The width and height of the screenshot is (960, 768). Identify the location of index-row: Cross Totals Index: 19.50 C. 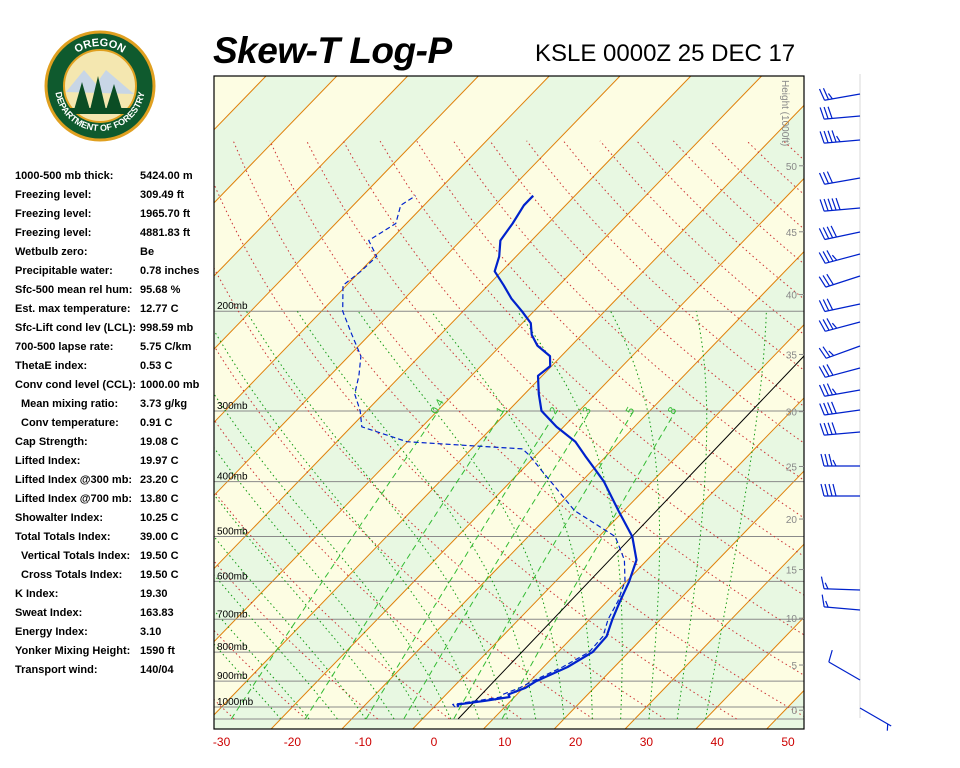
(115, 576).